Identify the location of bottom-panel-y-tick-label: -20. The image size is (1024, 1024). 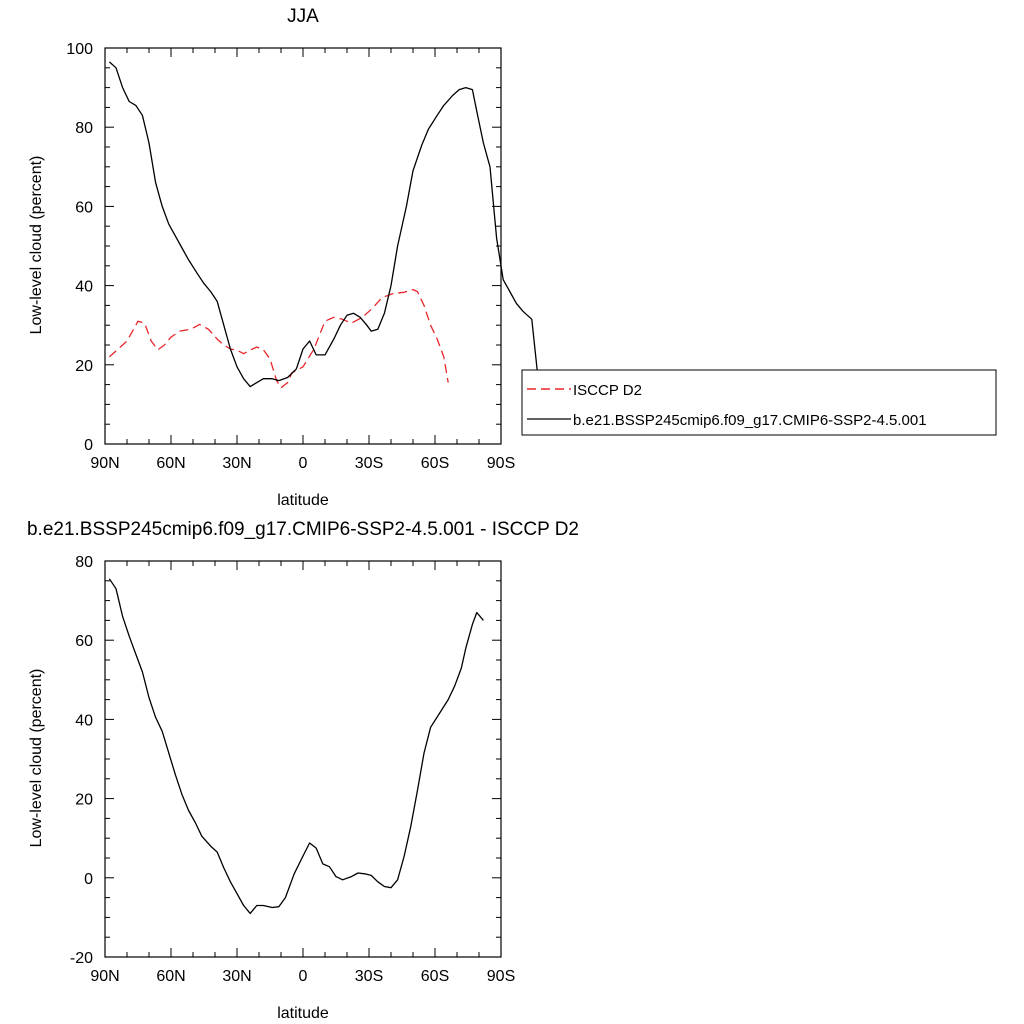
(81, 958).